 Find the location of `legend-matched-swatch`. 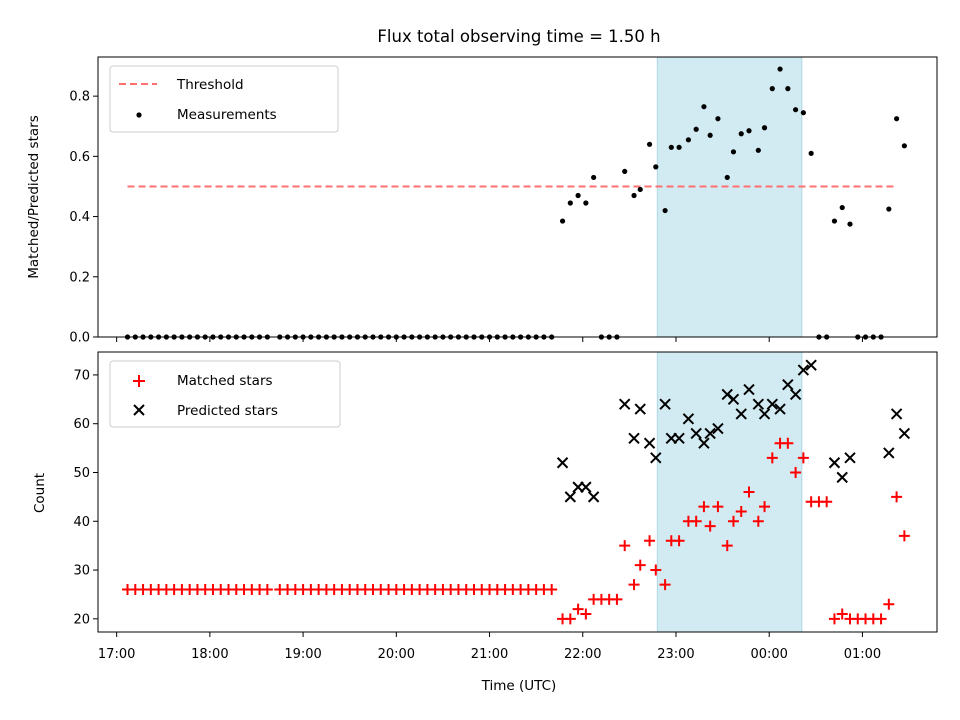

legend-matched-swatch is located at coordinates (139, 381).